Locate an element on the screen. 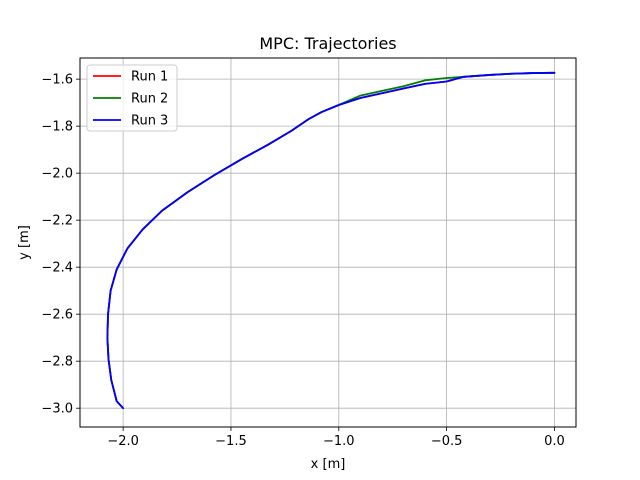  y-axis-label: y [m] is located at coordinates (24, 242).